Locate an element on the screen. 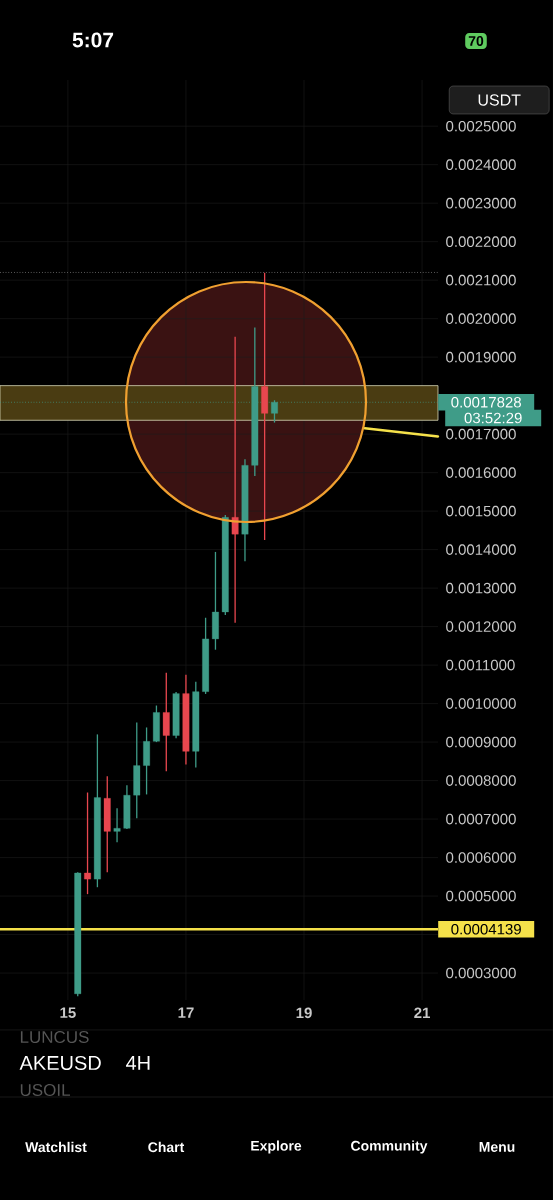  y-tick-label: 0.0023000 is located at coordinates (481, 203).